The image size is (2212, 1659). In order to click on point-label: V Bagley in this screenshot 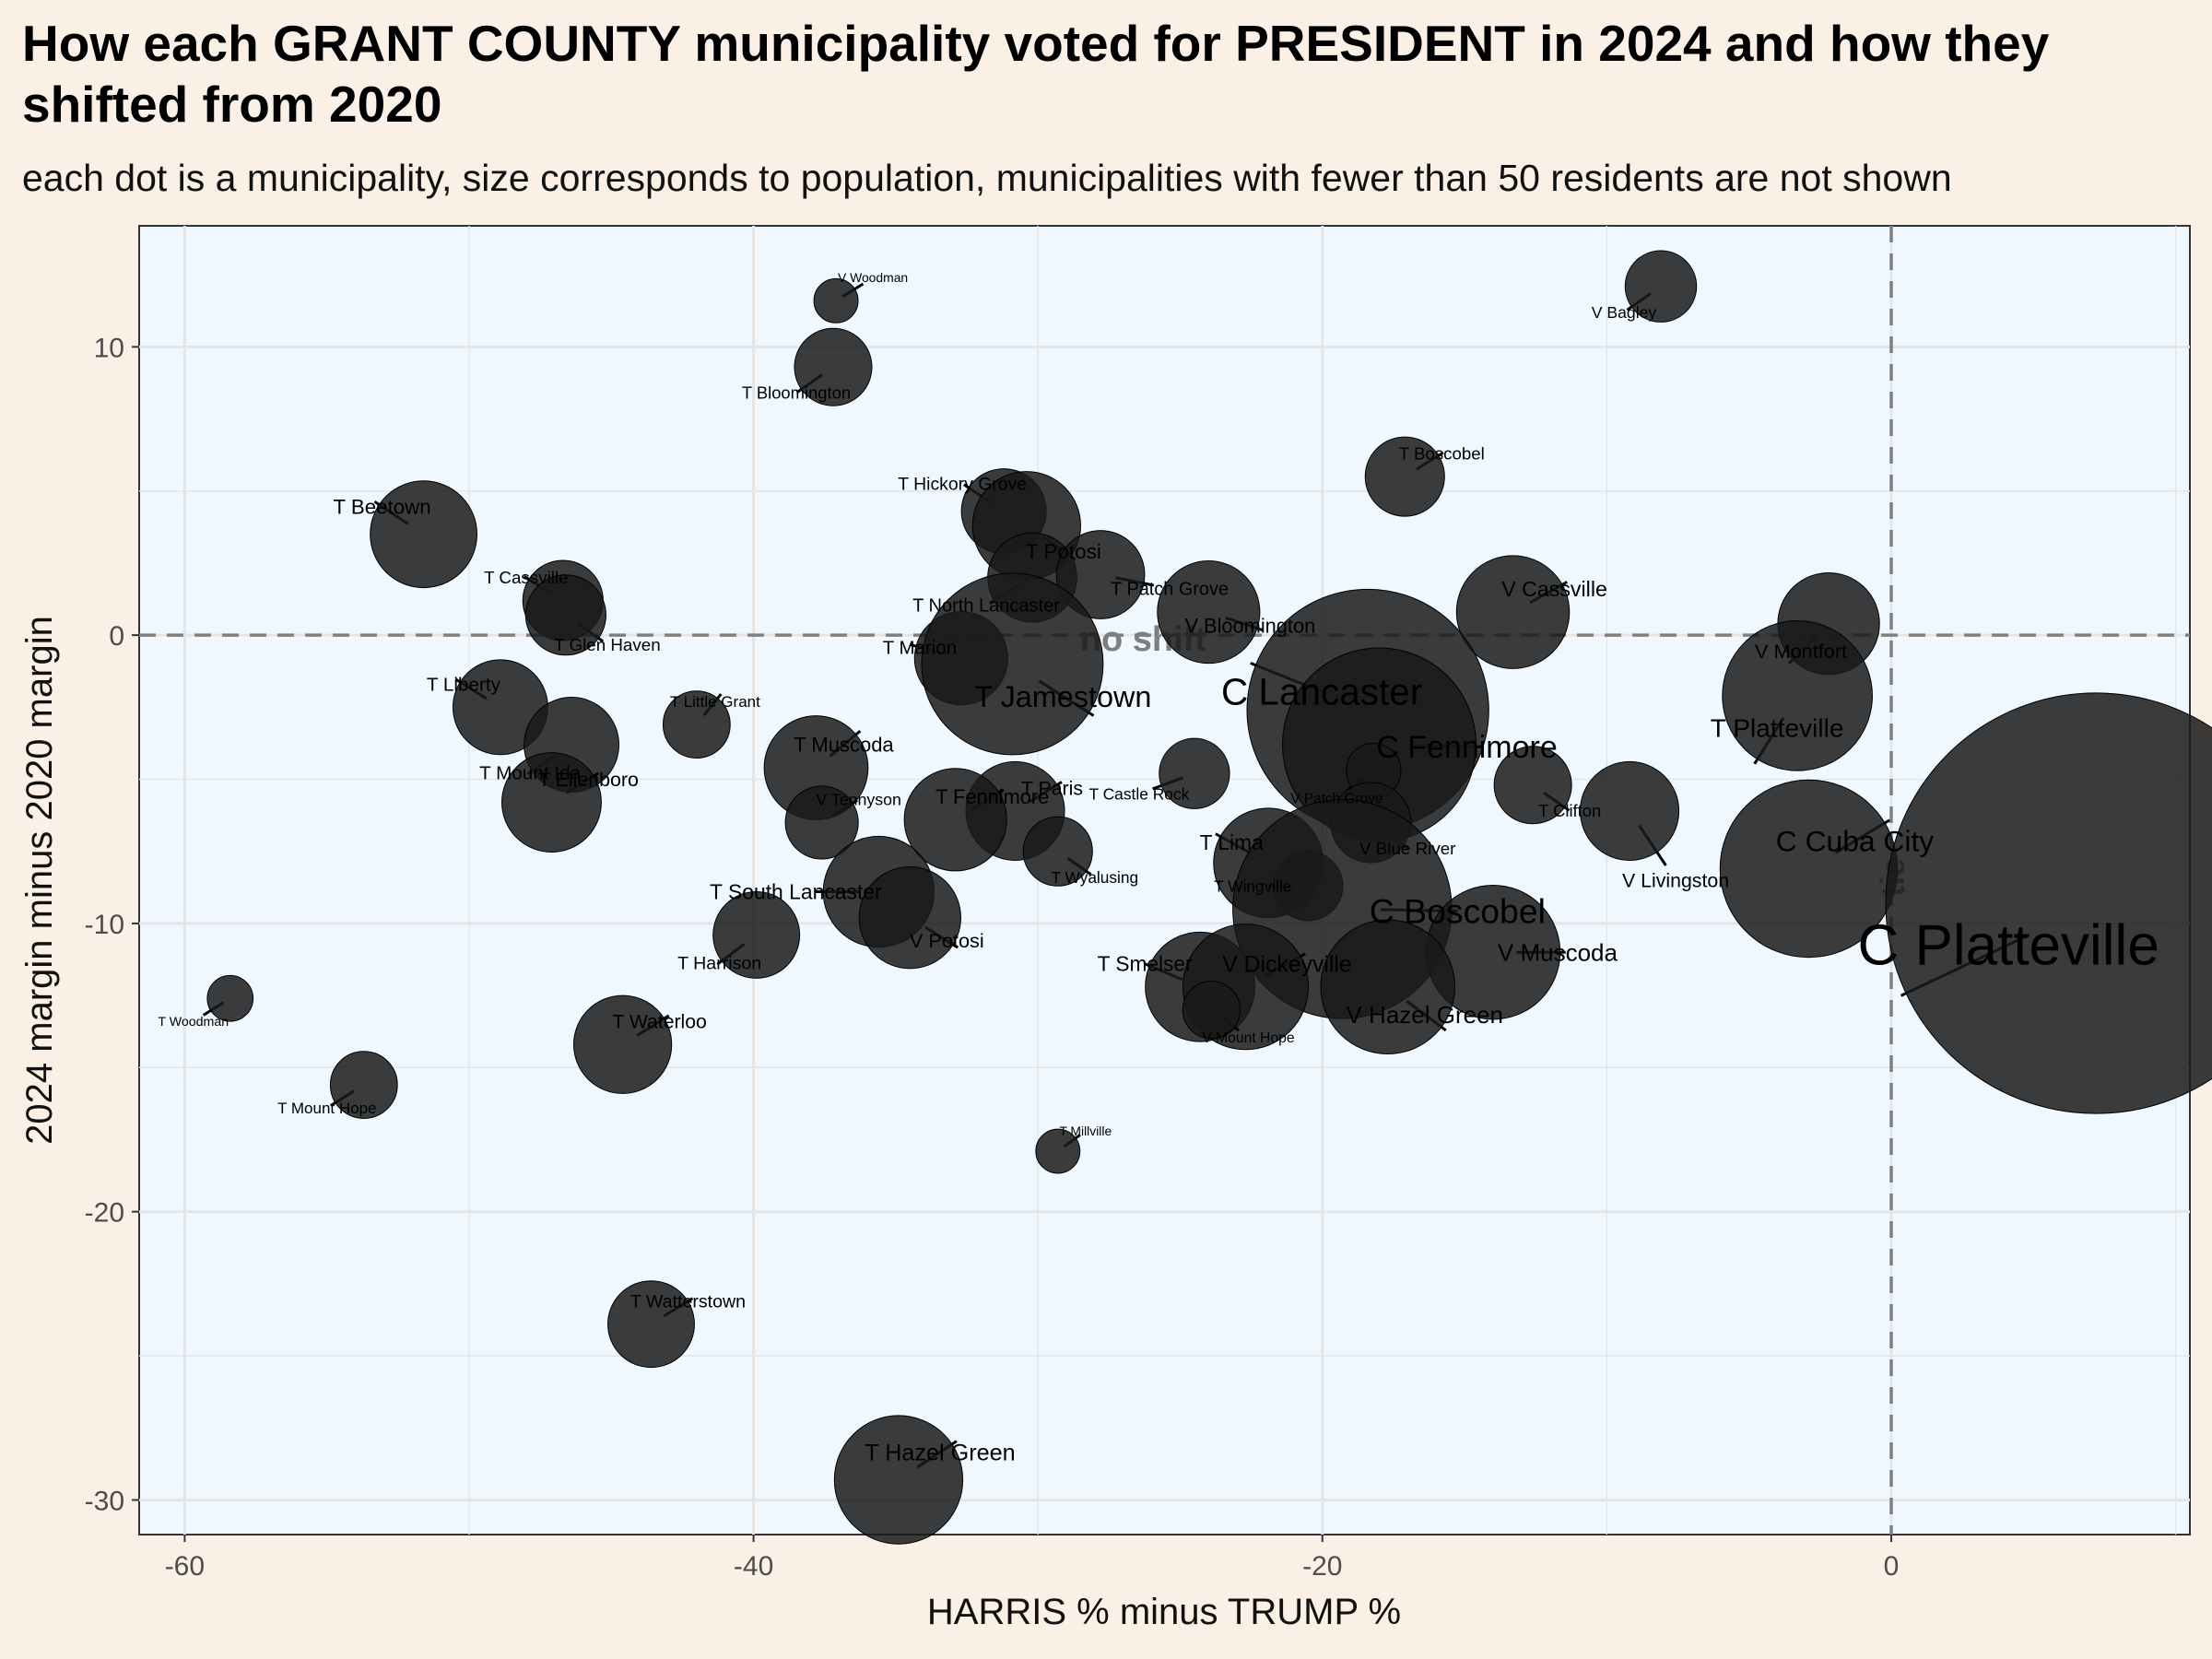, I will do `click(1624, 312)`.